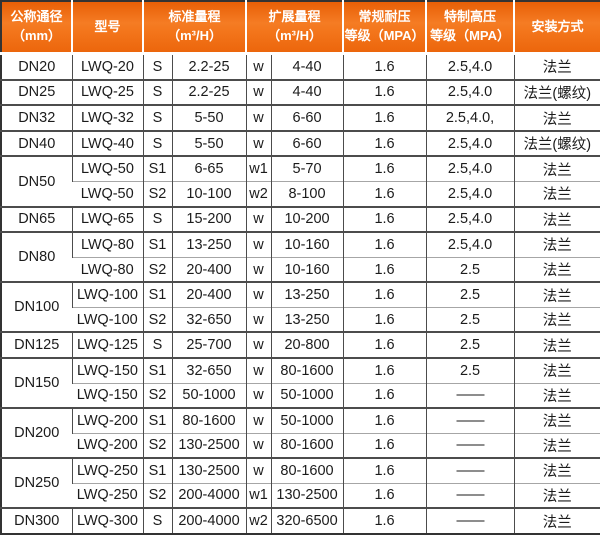  Describe the element at coordinates (307, 395) in the screenshot. I see `ext-range-cell: 50-1000` at that location.